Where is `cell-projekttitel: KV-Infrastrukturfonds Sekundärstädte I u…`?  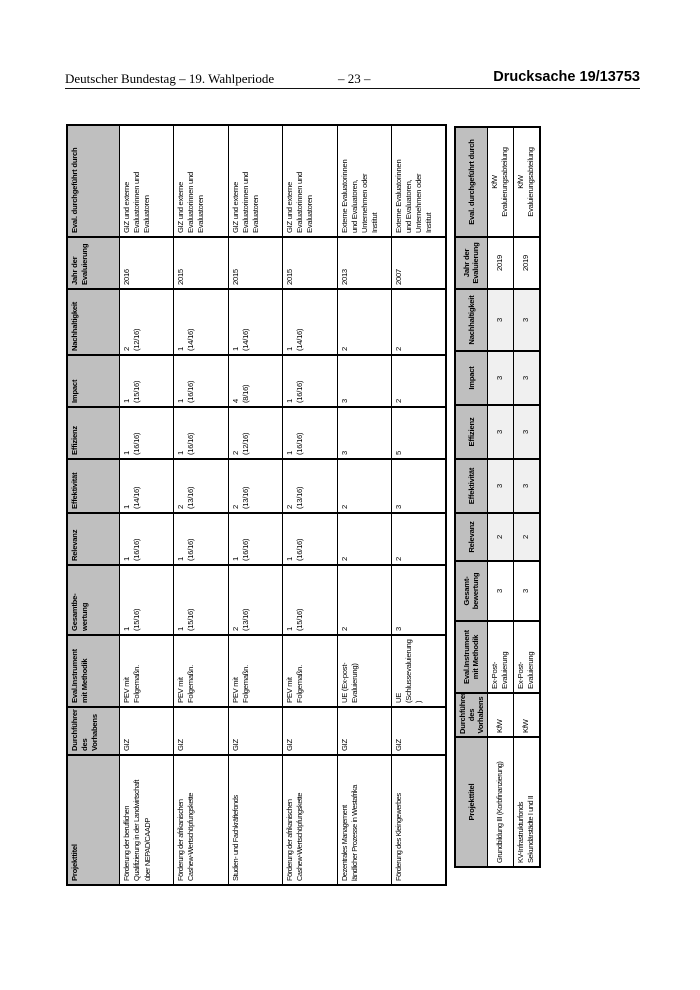
cell-projekttitel: KV-Infrastrukturfonds Sekundärstädte I u… is located at coordinates (526, 802).